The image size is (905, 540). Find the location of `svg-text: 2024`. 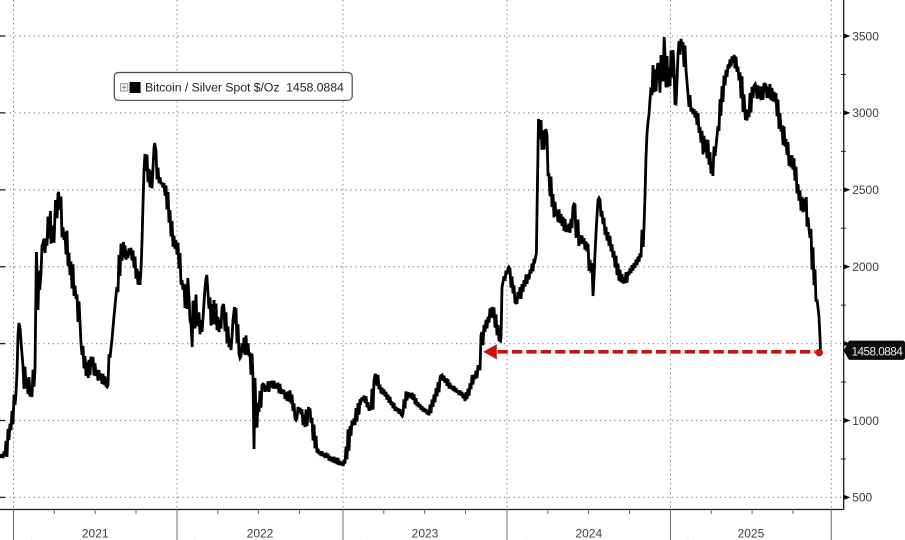

svg-text: 2024 is located at coordinates (588, 533).